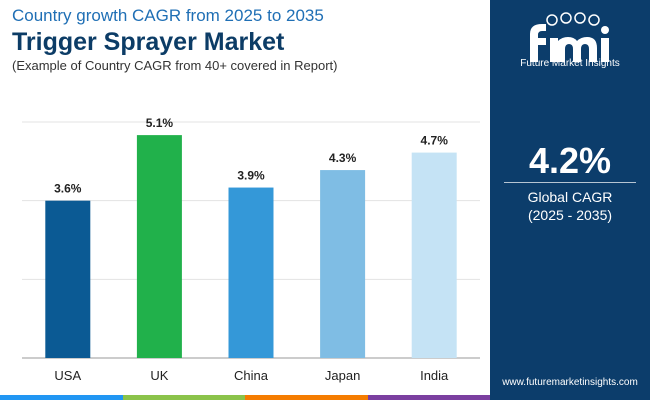 This screenshot has height=400, width=650. I want to click on bar-china, so click(251, 272).